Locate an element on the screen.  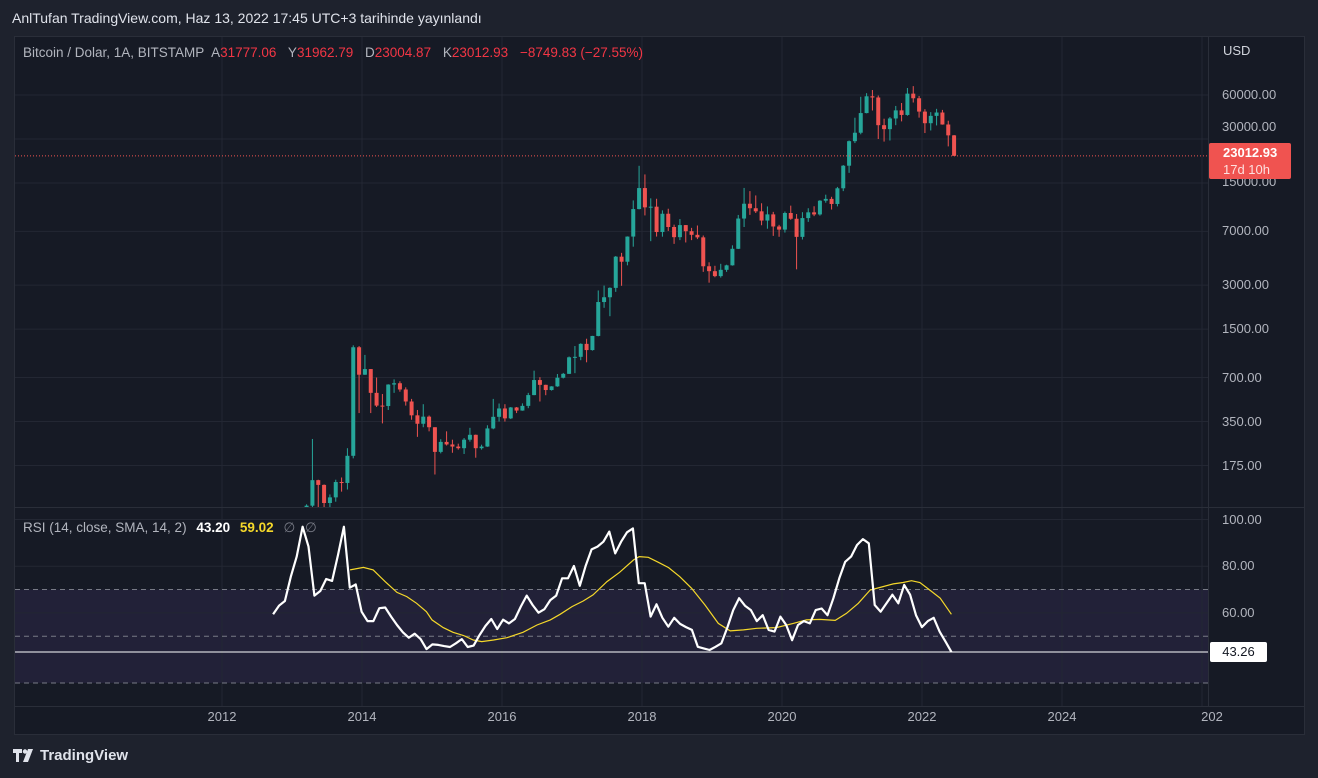
high-value: 31962.79 is located at coordinates (325, 52).